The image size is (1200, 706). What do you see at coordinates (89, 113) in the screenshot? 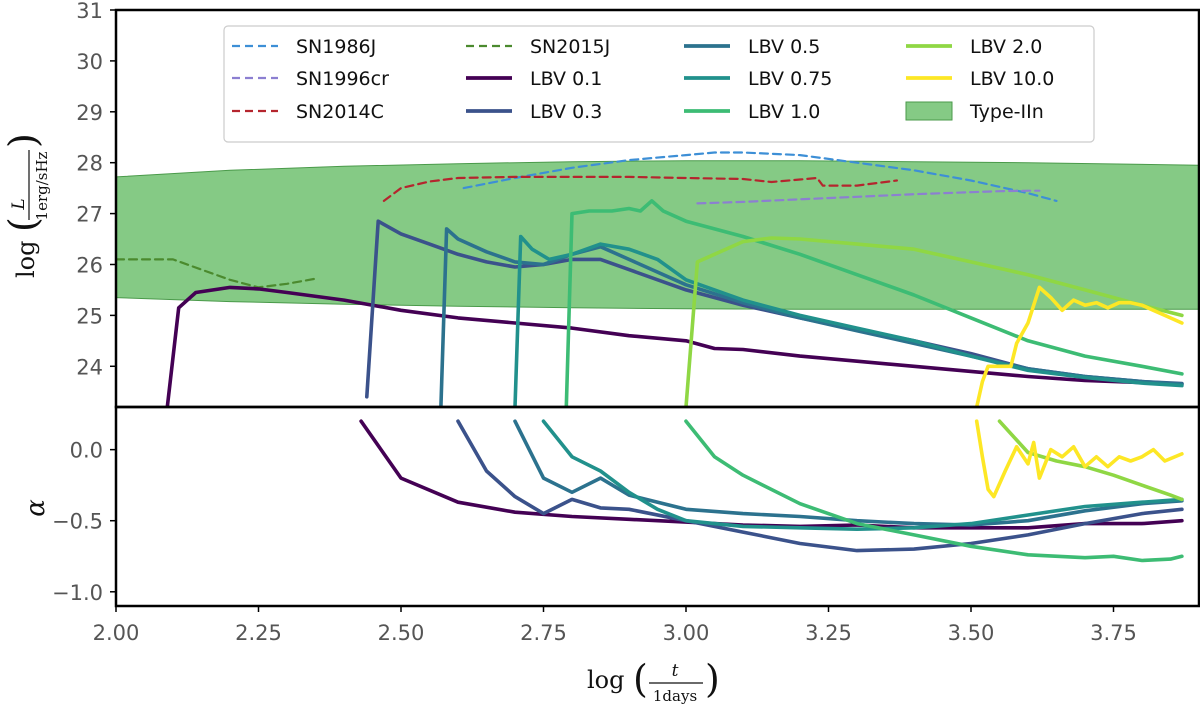
I see `y-tick-label-luminosity: 29` at bounding box center [89, 113].